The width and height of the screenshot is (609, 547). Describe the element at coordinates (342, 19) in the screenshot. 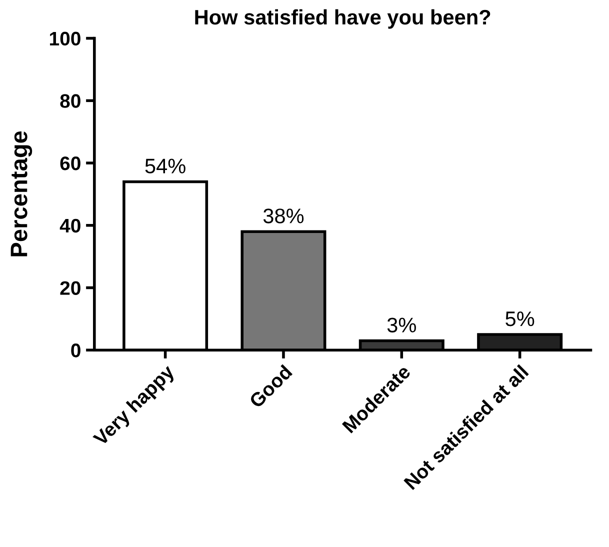

I see `chart-title: How satisfied have you been?` at that location.